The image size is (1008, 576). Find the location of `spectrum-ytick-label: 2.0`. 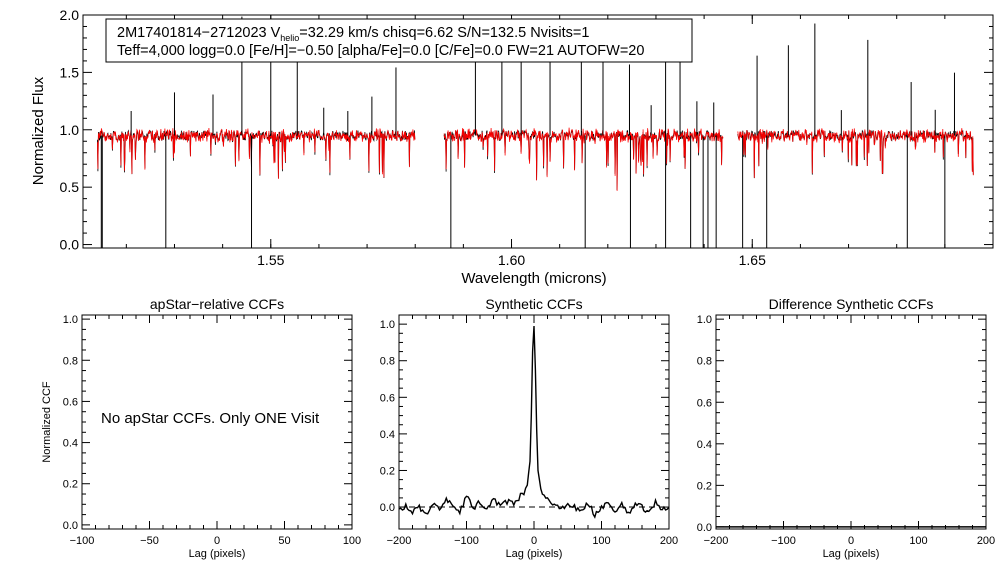

spectrum-ytick-label: 2.0 is located at coordinates (70, 15).